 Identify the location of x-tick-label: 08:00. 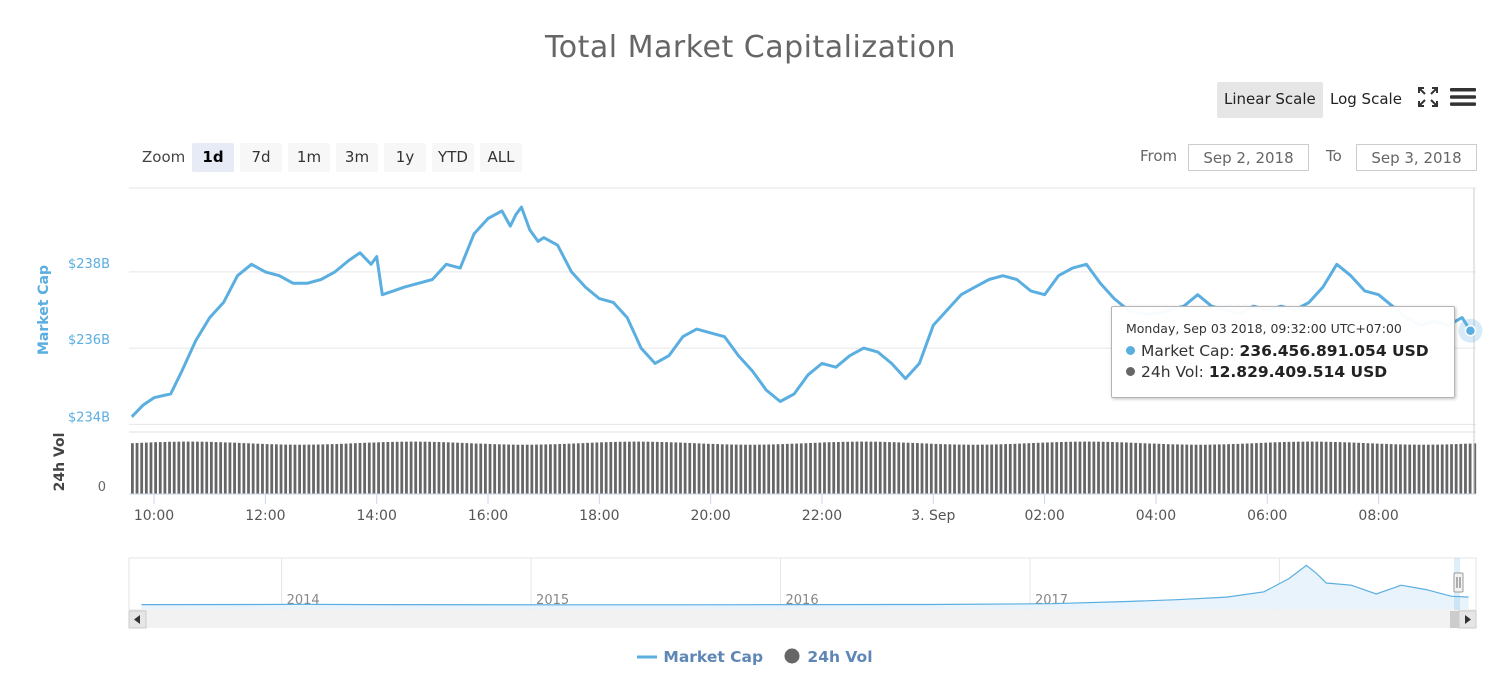
(1378, 516).